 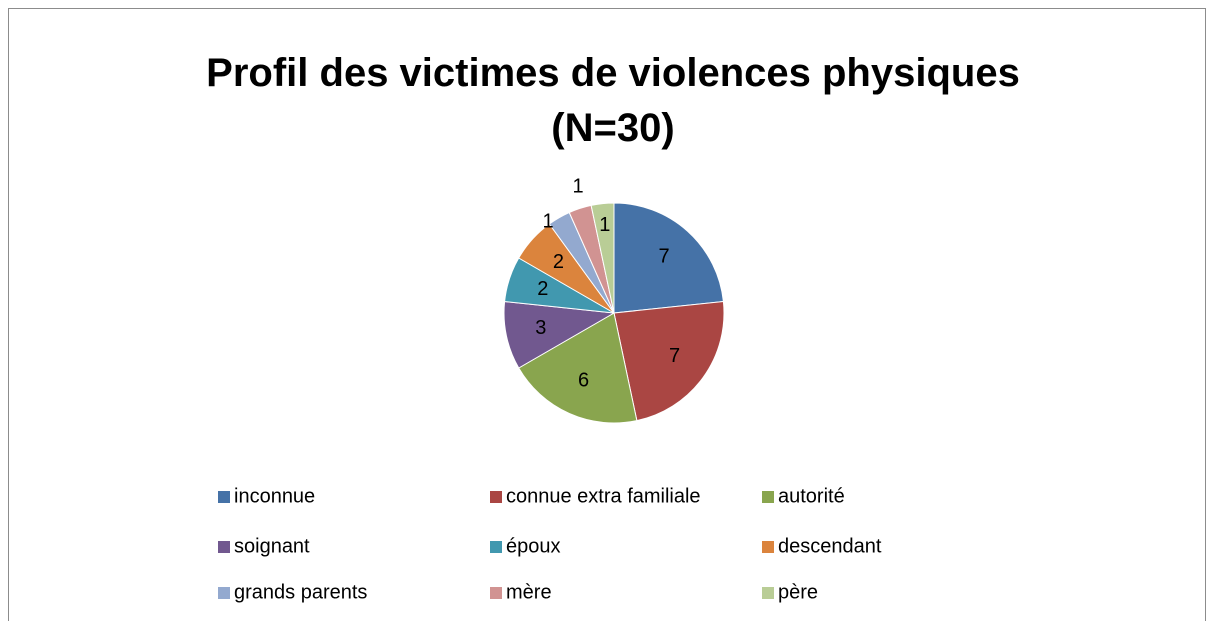 What do you see at coordinates (274, 496) in the screenshot?
I see `legend-label: inconnue` at bounding box center [274, 496].